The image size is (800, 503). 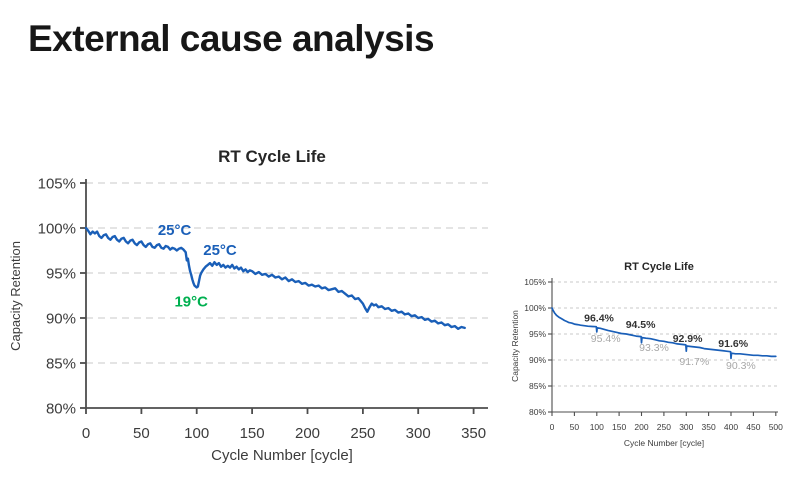 What do you see at coordinates (776, 427) in the screenshot?
I see `x-tick-label: 500` at bounding box center [776, 427].